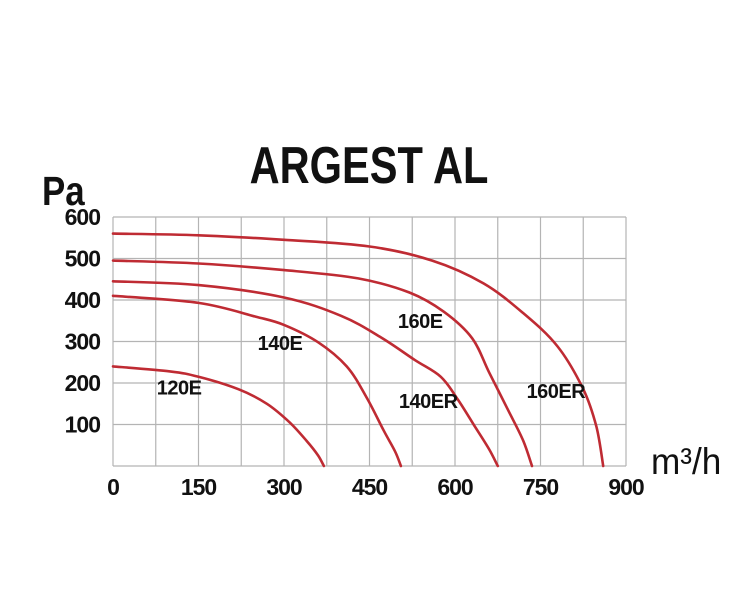 The height and width of the screenshot is (604, 738). Describe the element at coordinates (626, 487) in the screenshot. I see `x-tick-label: 900` at that location.